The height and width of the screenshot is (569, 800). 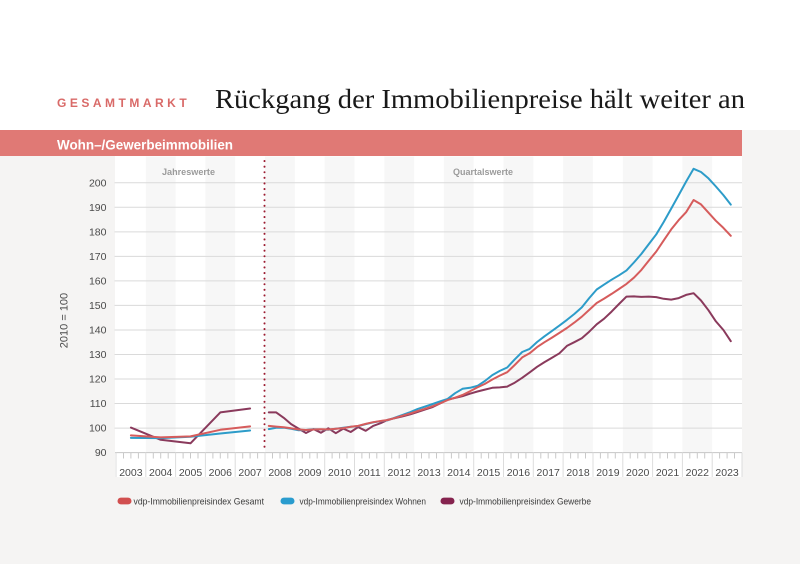 What do you see at coordinates (98, 429) in the screenshot?
I see `svg-text: 100` at bounding box center [98, 429].